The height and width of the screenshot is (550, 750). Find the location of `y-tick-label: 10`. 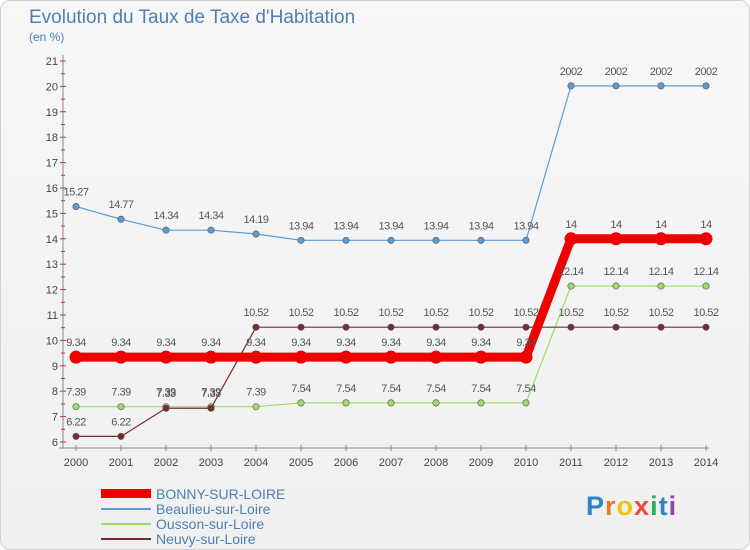

y-tick-label: 10 is located at coordinates (52, 341).